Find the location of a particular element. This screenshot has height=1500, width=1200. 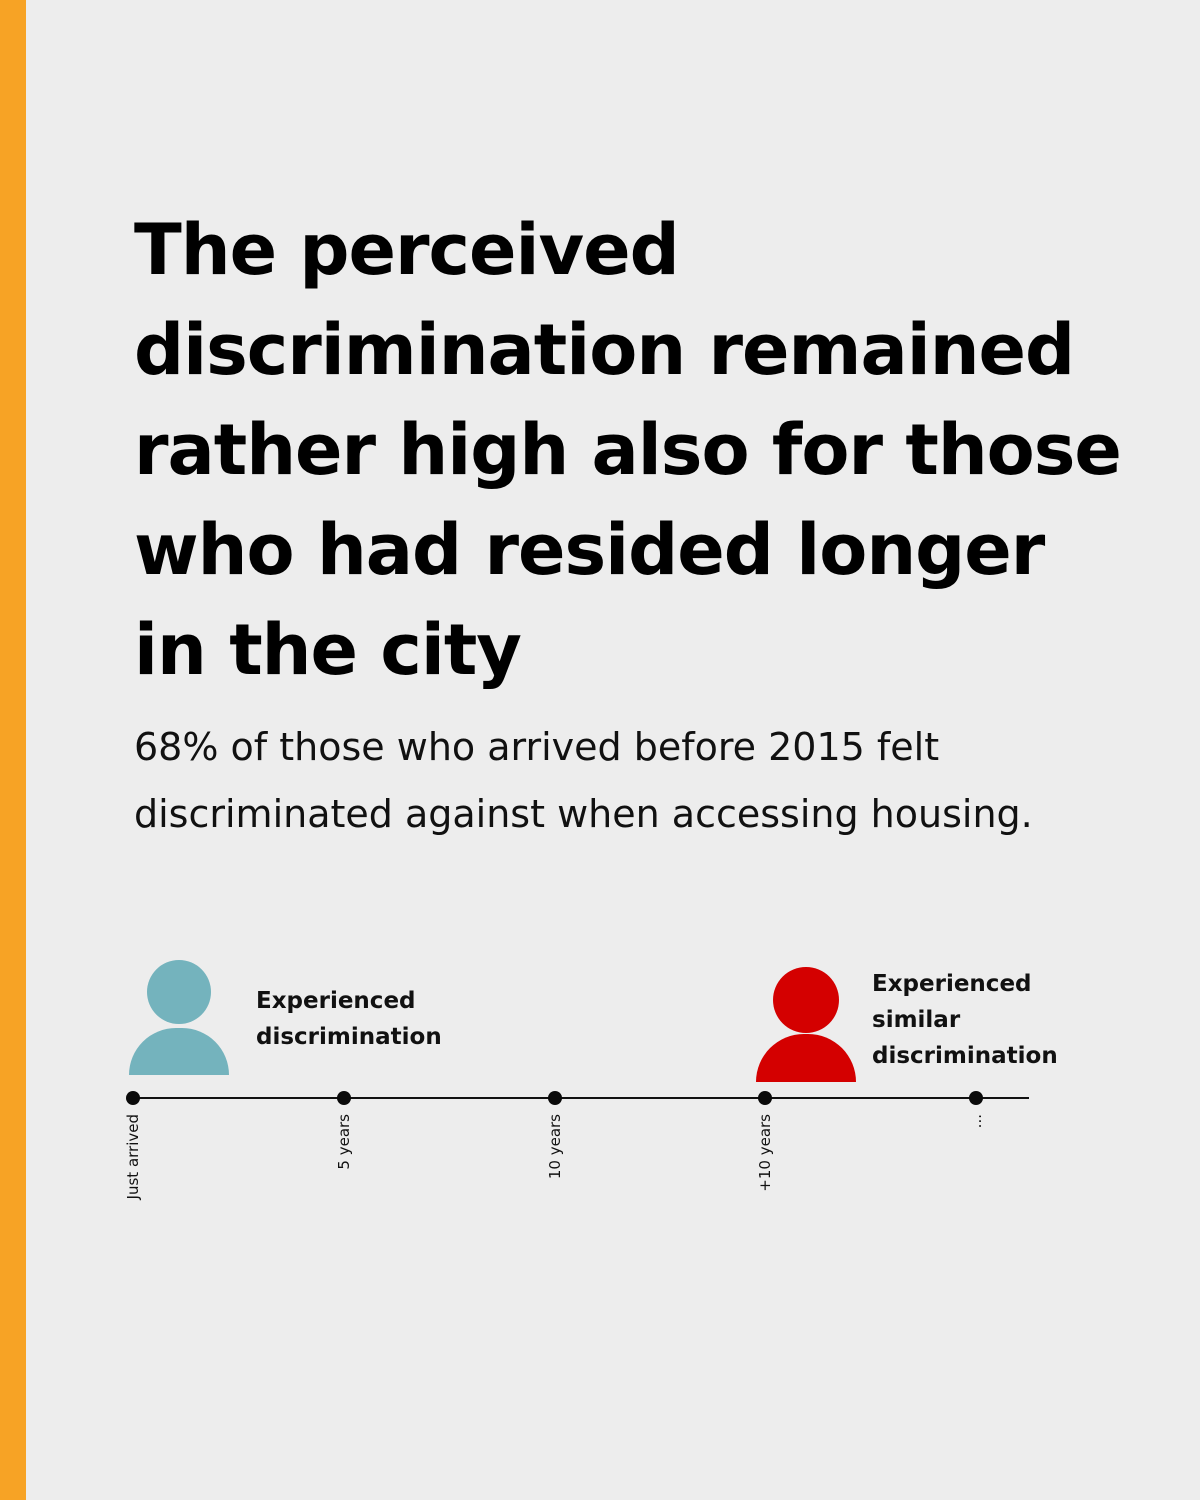

timeline-dot-10-years is located at coordinates (555, 1098).